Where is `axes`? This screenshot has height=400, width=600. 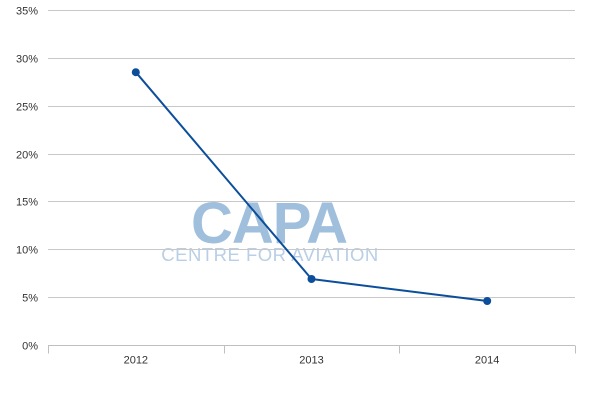 axes is located at coordinates (312, 349).